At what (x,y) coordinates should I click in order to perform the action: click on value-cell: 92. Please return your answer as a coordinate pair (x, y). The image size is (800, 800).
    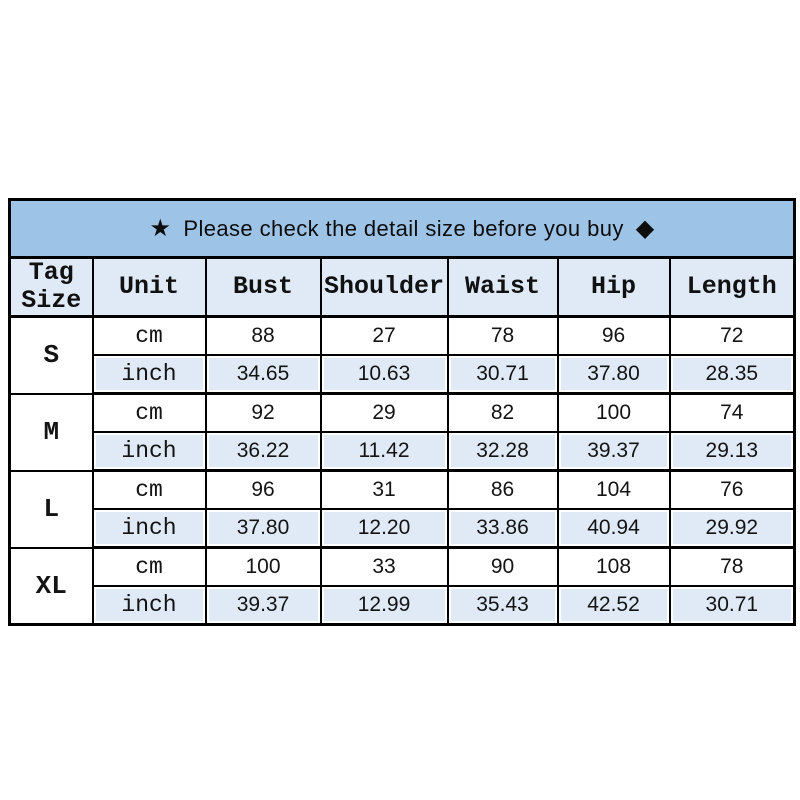
    Looking at the image, I should click on (263, 413).